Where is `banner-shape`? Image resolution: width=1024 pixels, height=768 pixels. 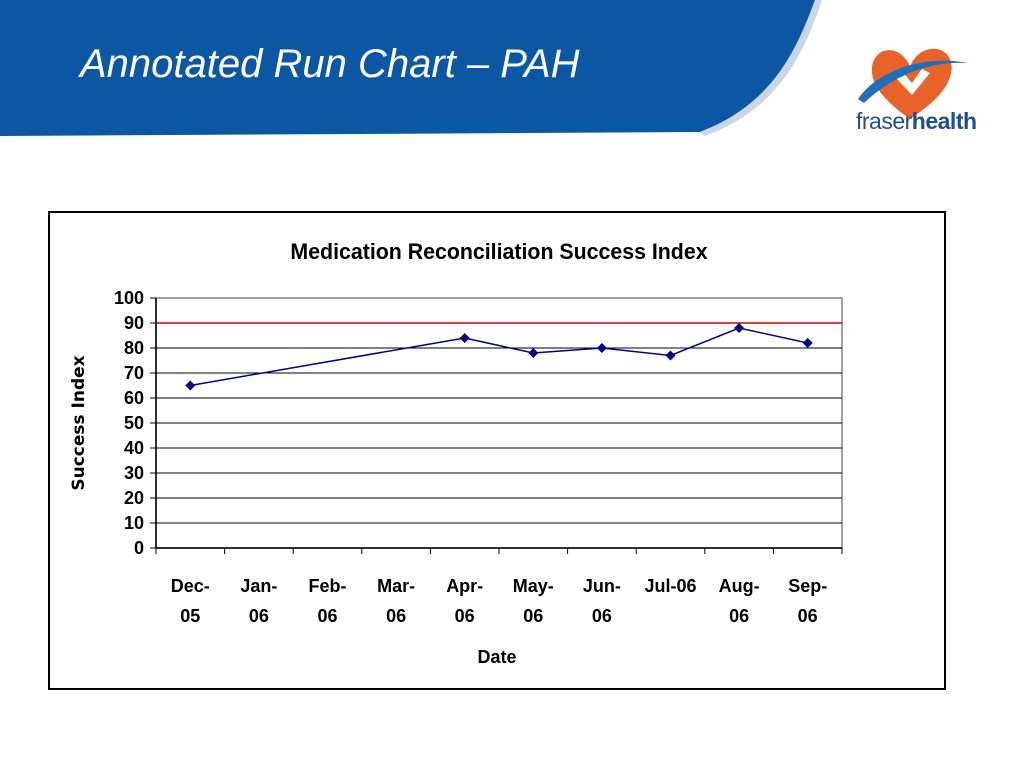 banner-shape is located at coordinates (407, 68).